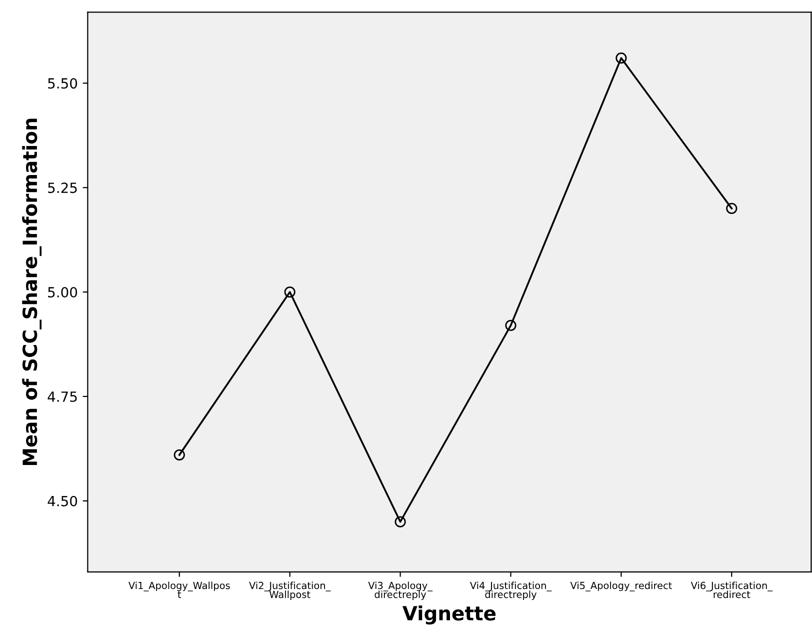  I want to click on x-tick-label: Vi3_Apology_ directreply, so click(400, 591).